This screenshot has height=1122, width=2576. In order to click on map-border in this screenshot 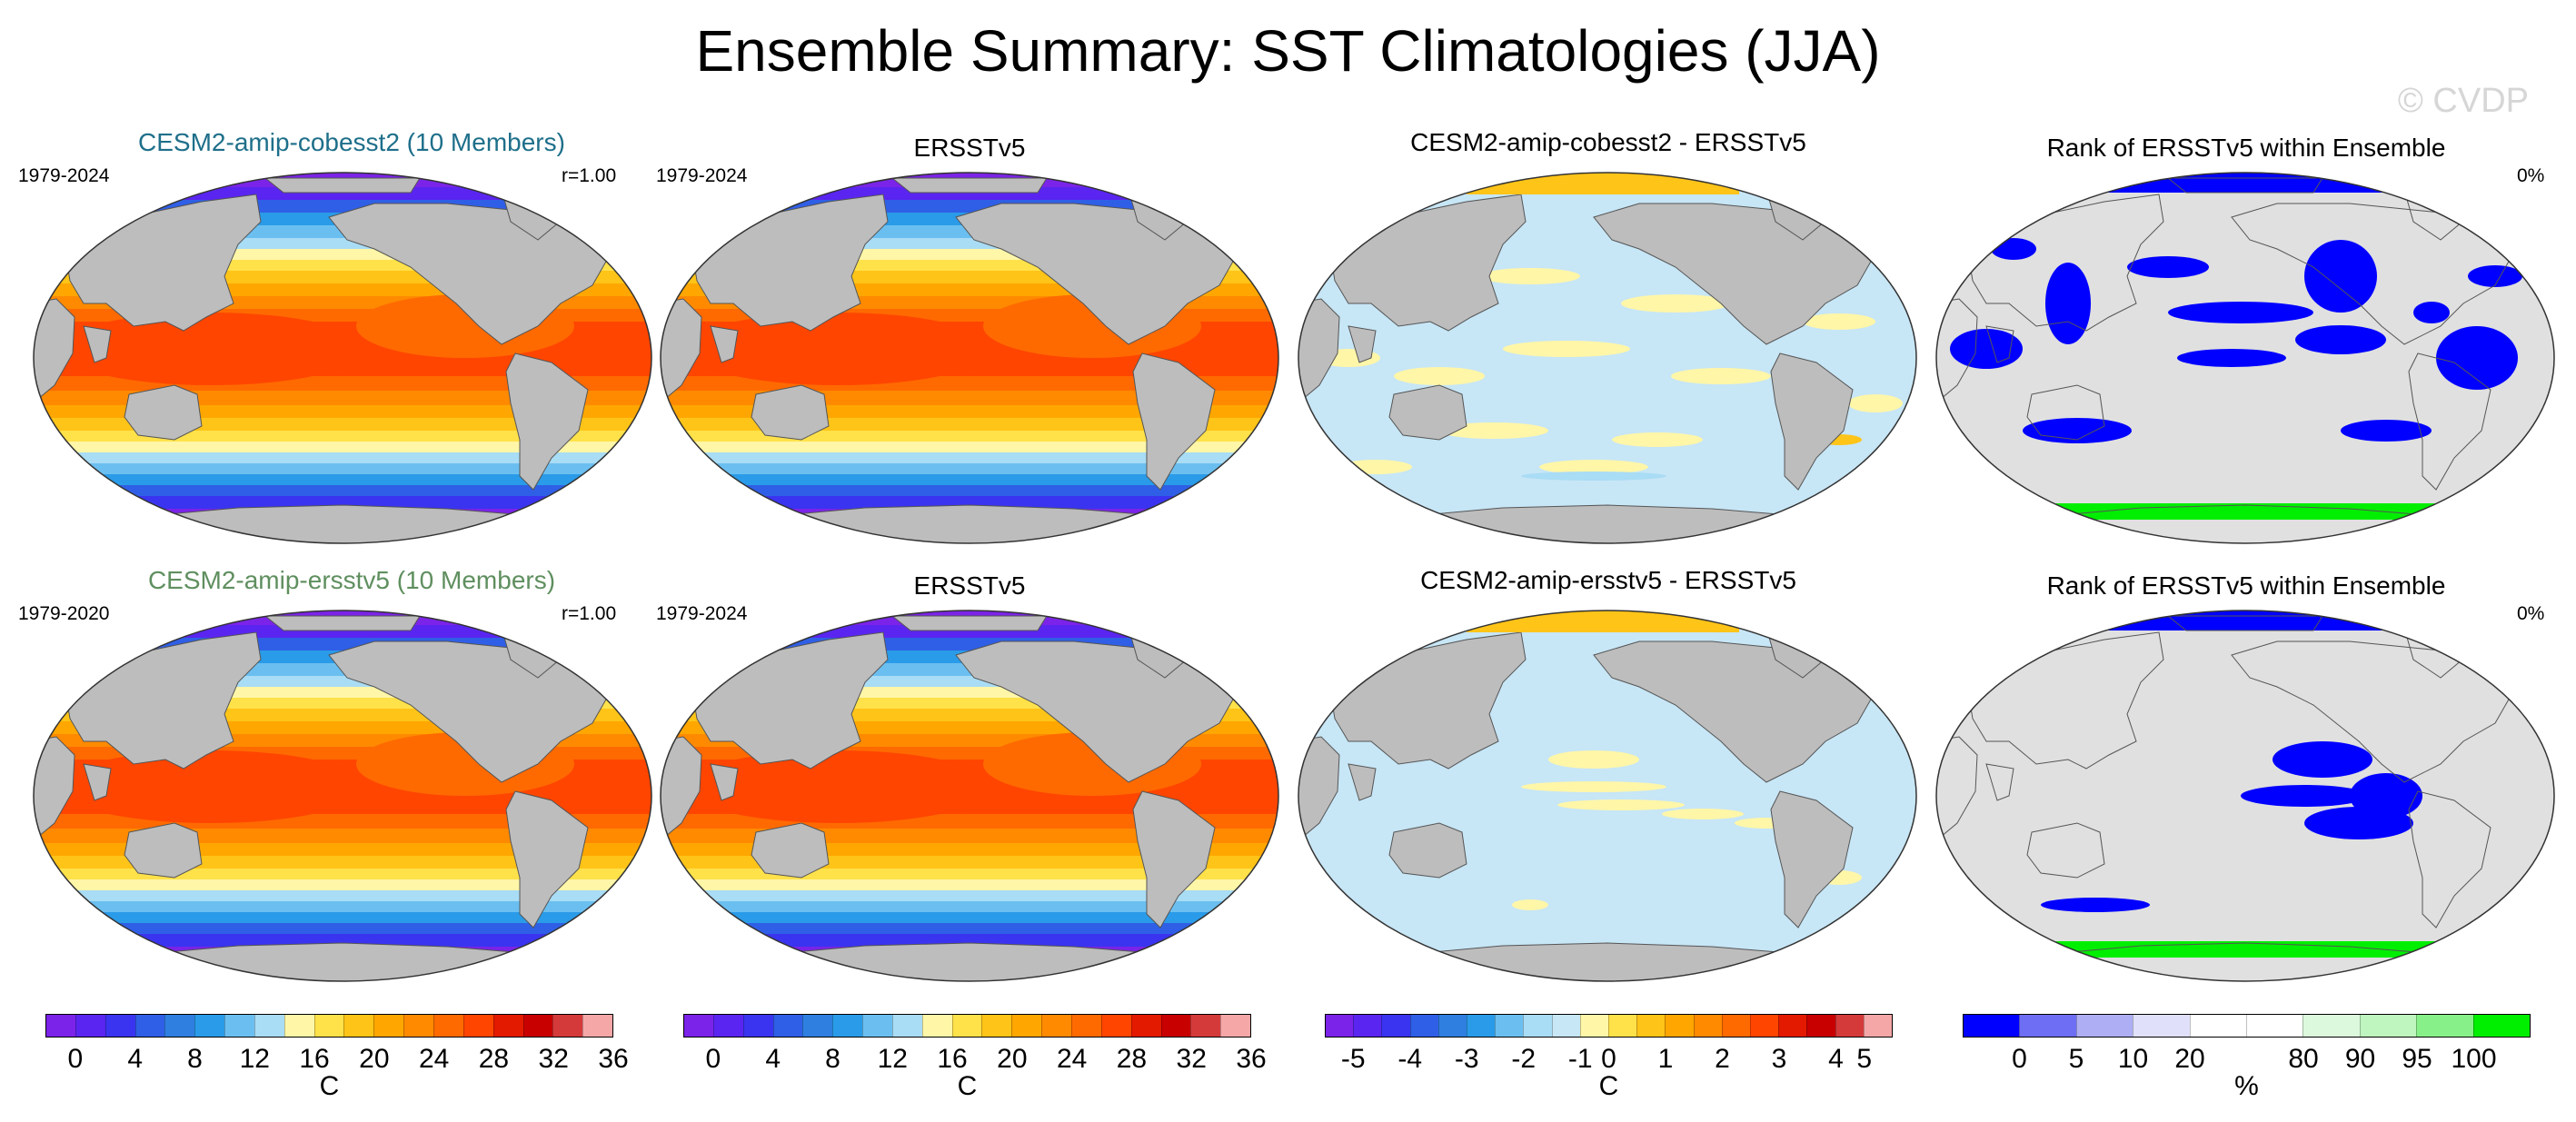, I will do `click(2245, 796)`.